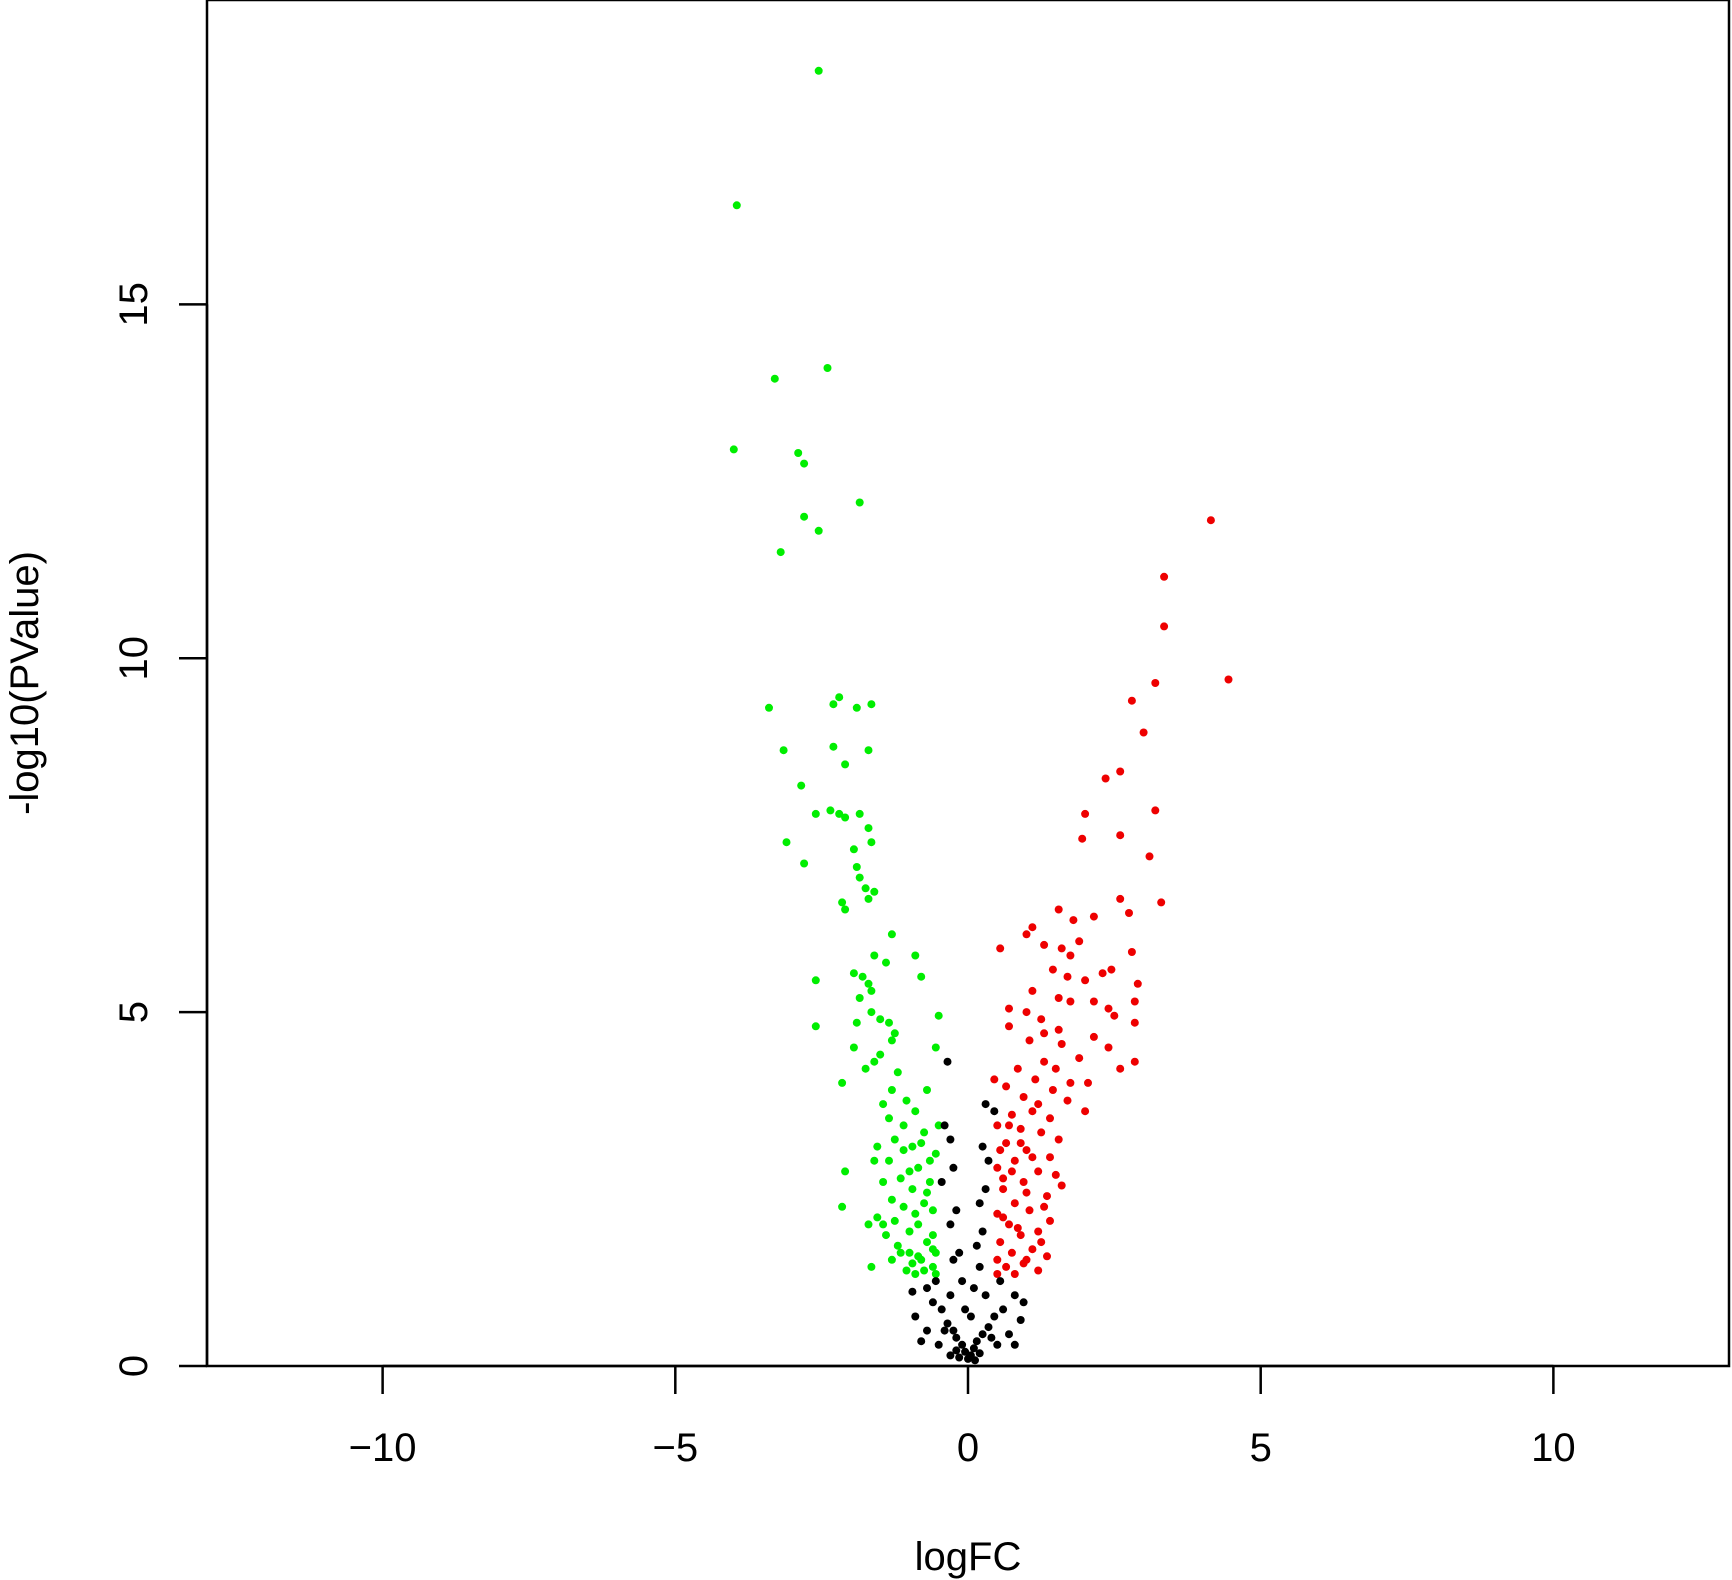 The width and height of the screenshot is (1732, 1580). What do you see at coordinates (676, 1448) in the screenshot?
I see `x-tick-label: −5` at bounding box center [676, 1448].